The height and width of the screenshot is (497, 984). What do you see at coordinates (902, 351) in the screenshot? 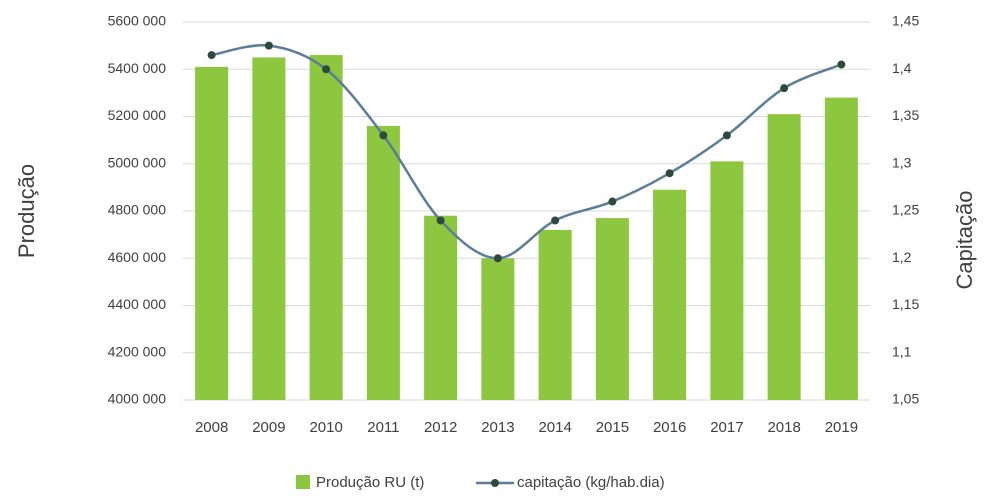
I see `y2-tick-label: 1,1` at bounding box center [902, 351].